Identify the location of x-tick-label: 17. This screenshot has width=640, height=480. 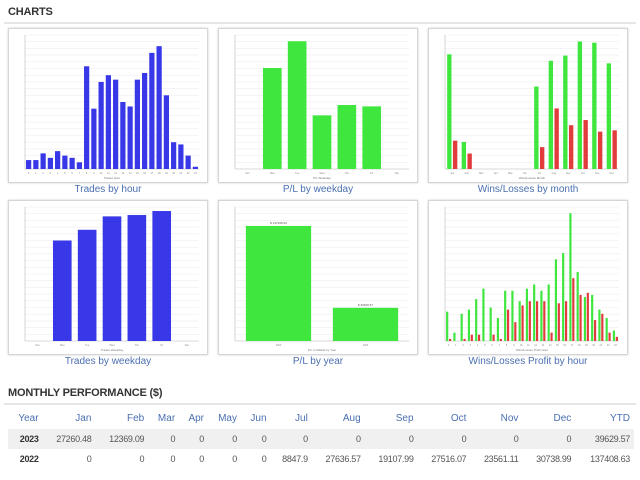
(151, 173).